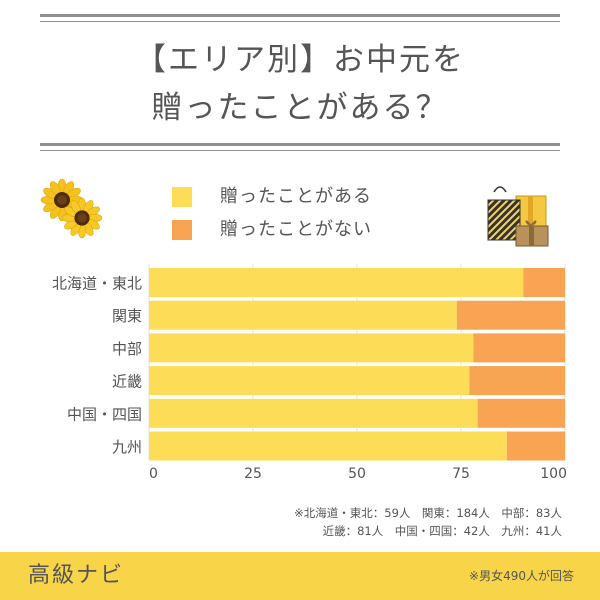  What do you see at coordinates (97, 284) in the screenshot?
I see `category-label: 北海道・東北` at bounding box center [97, 284].